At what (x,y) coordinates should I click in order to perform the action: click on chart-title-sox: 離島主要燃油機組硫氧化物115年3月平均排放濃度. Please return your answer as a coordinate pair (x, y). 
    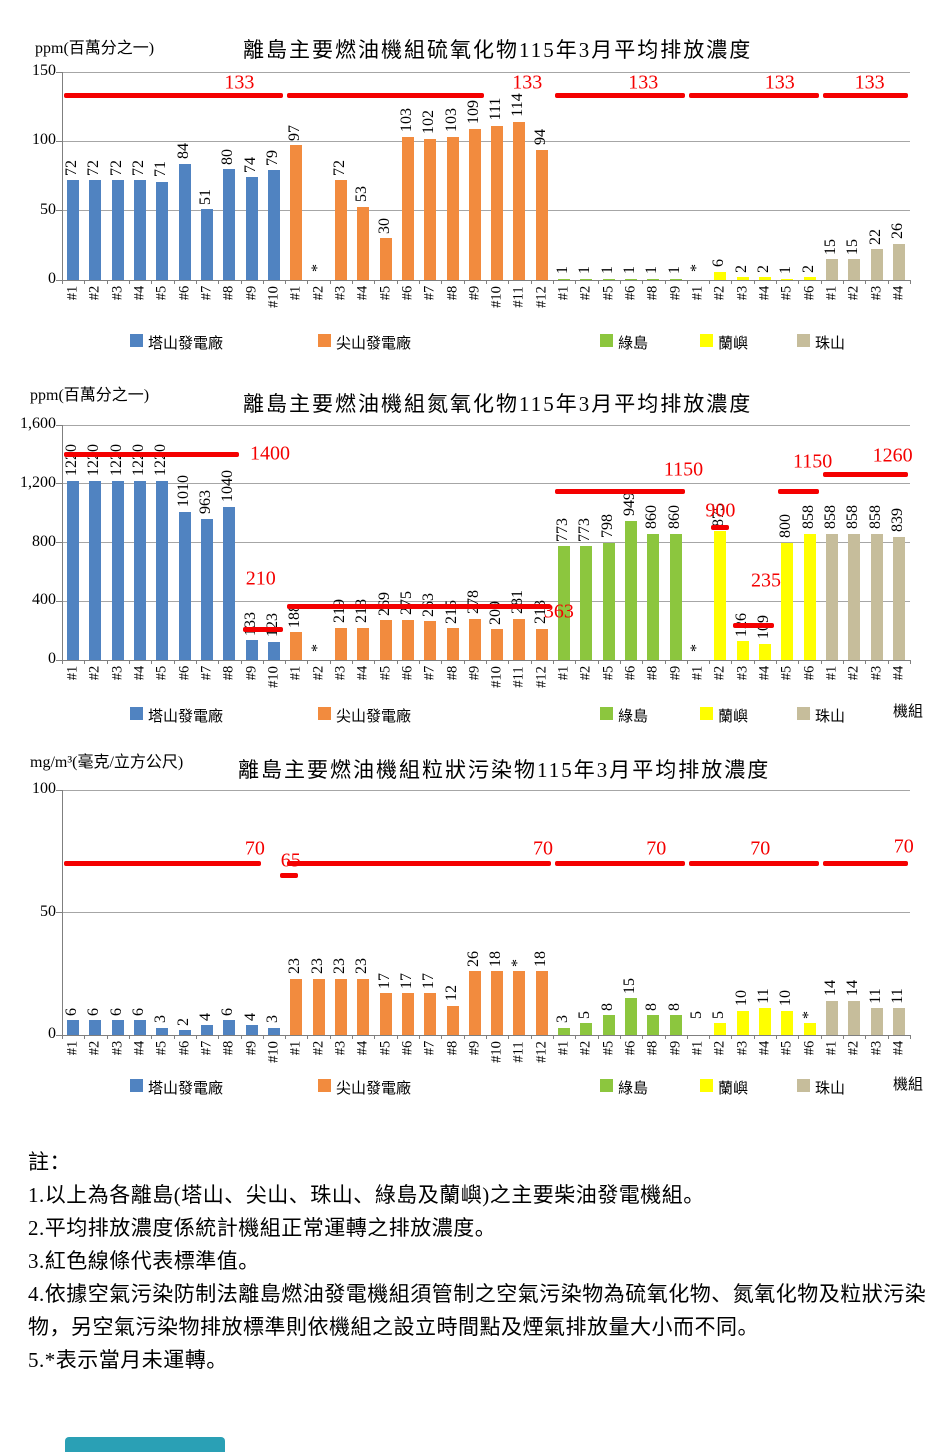
    Looking at the image, I should click on (498, 50).